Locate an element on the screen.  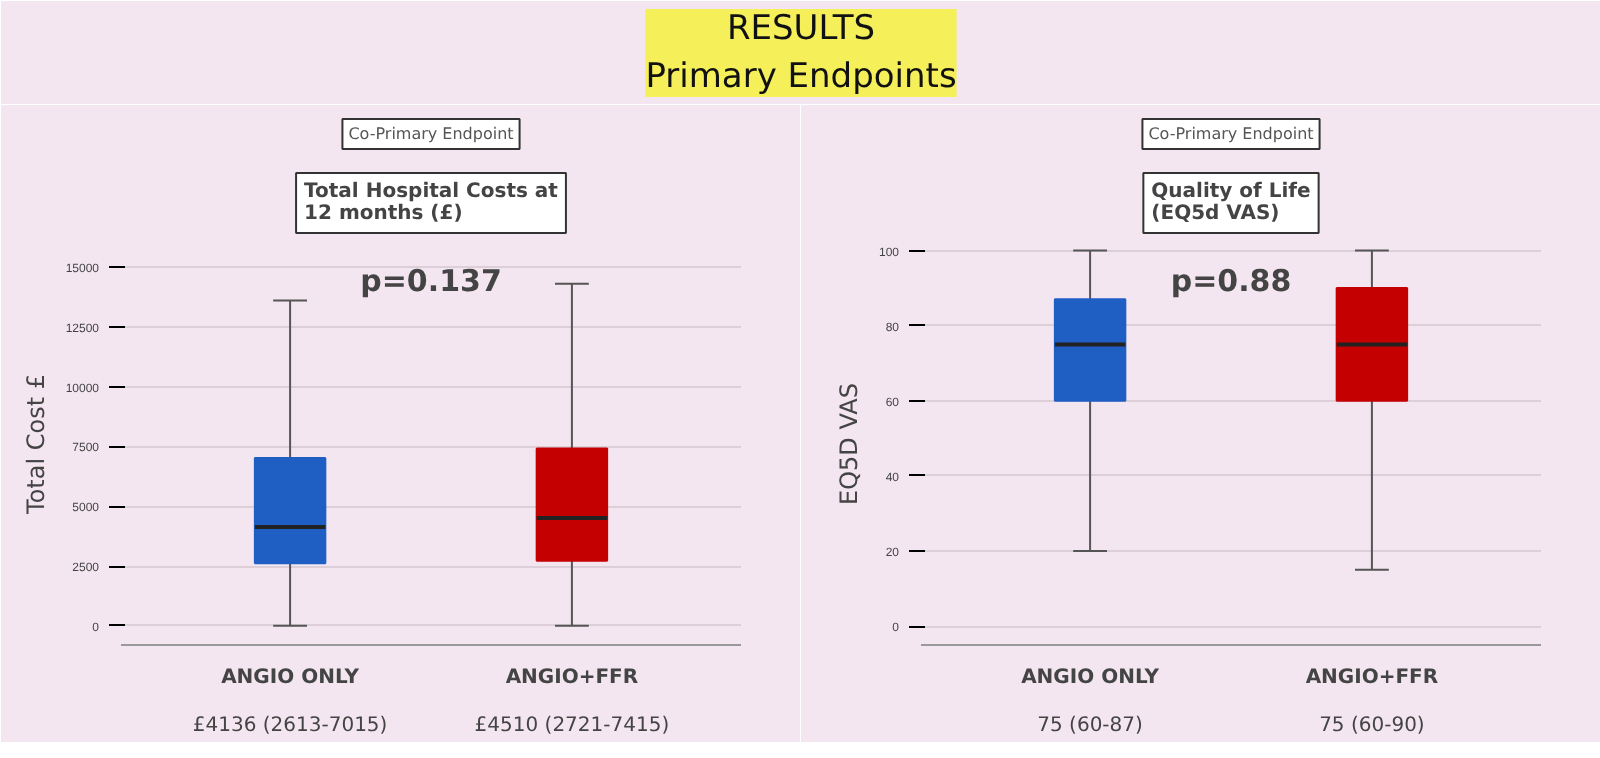
annotation: p=0.88 is located at coordinates (1231, 281).